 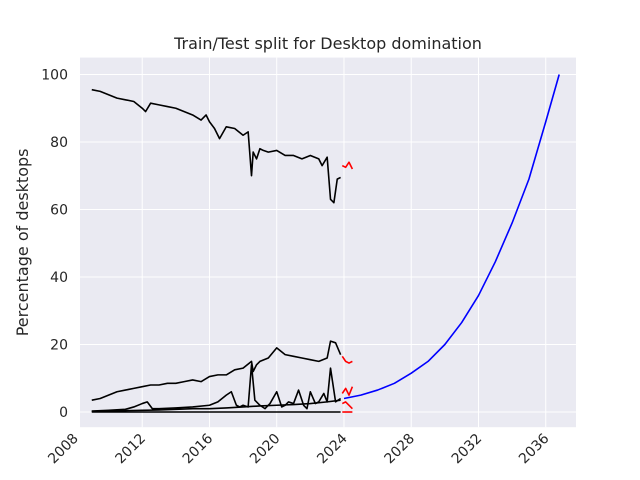 What do you see at coordinates (59, 346) in the screenshot?
I see `y-tick-label: 20` at bounding box center [59, 346].